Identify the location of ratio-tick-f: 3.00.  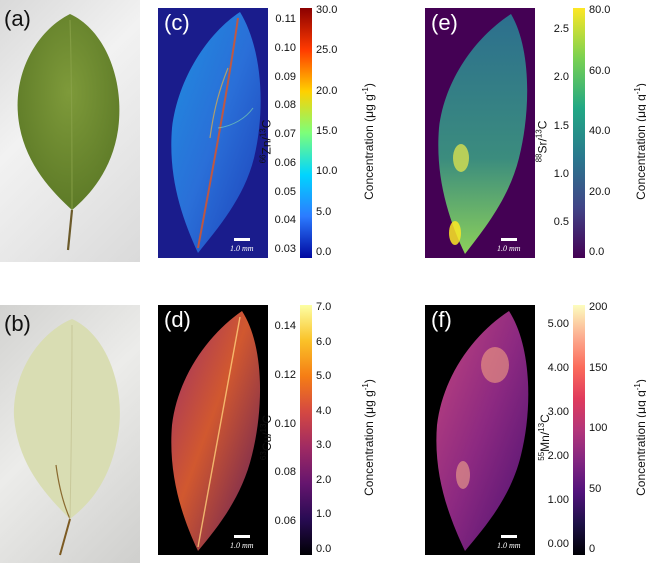
(558, 412).